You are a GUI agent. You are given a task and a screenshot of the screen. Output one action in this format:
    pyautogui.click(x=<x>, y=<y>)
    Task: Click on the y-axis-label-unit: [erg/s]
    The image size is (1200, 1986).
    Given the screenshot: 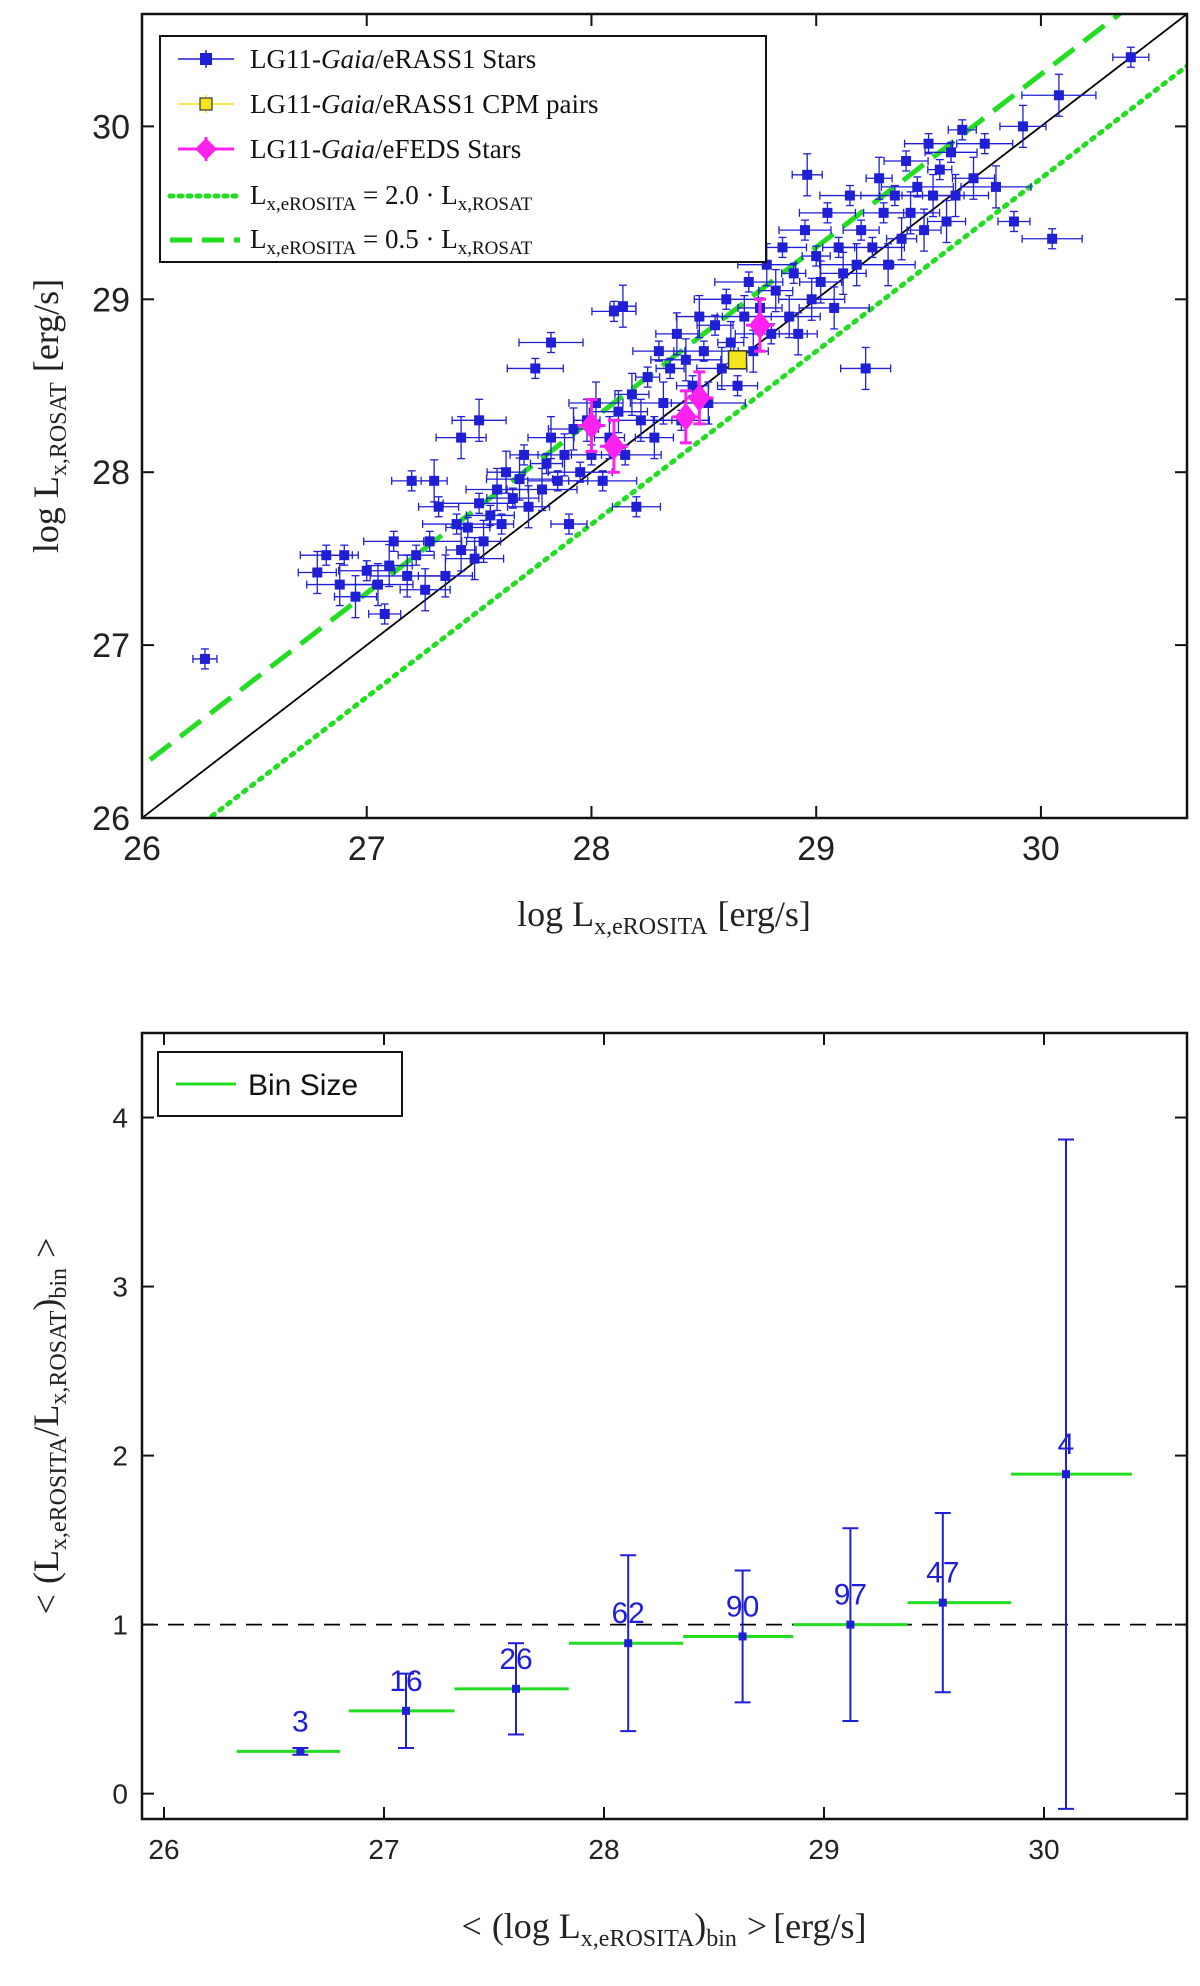 What is the action you would take?
    pyautogui.click(x=46, y=325)
    